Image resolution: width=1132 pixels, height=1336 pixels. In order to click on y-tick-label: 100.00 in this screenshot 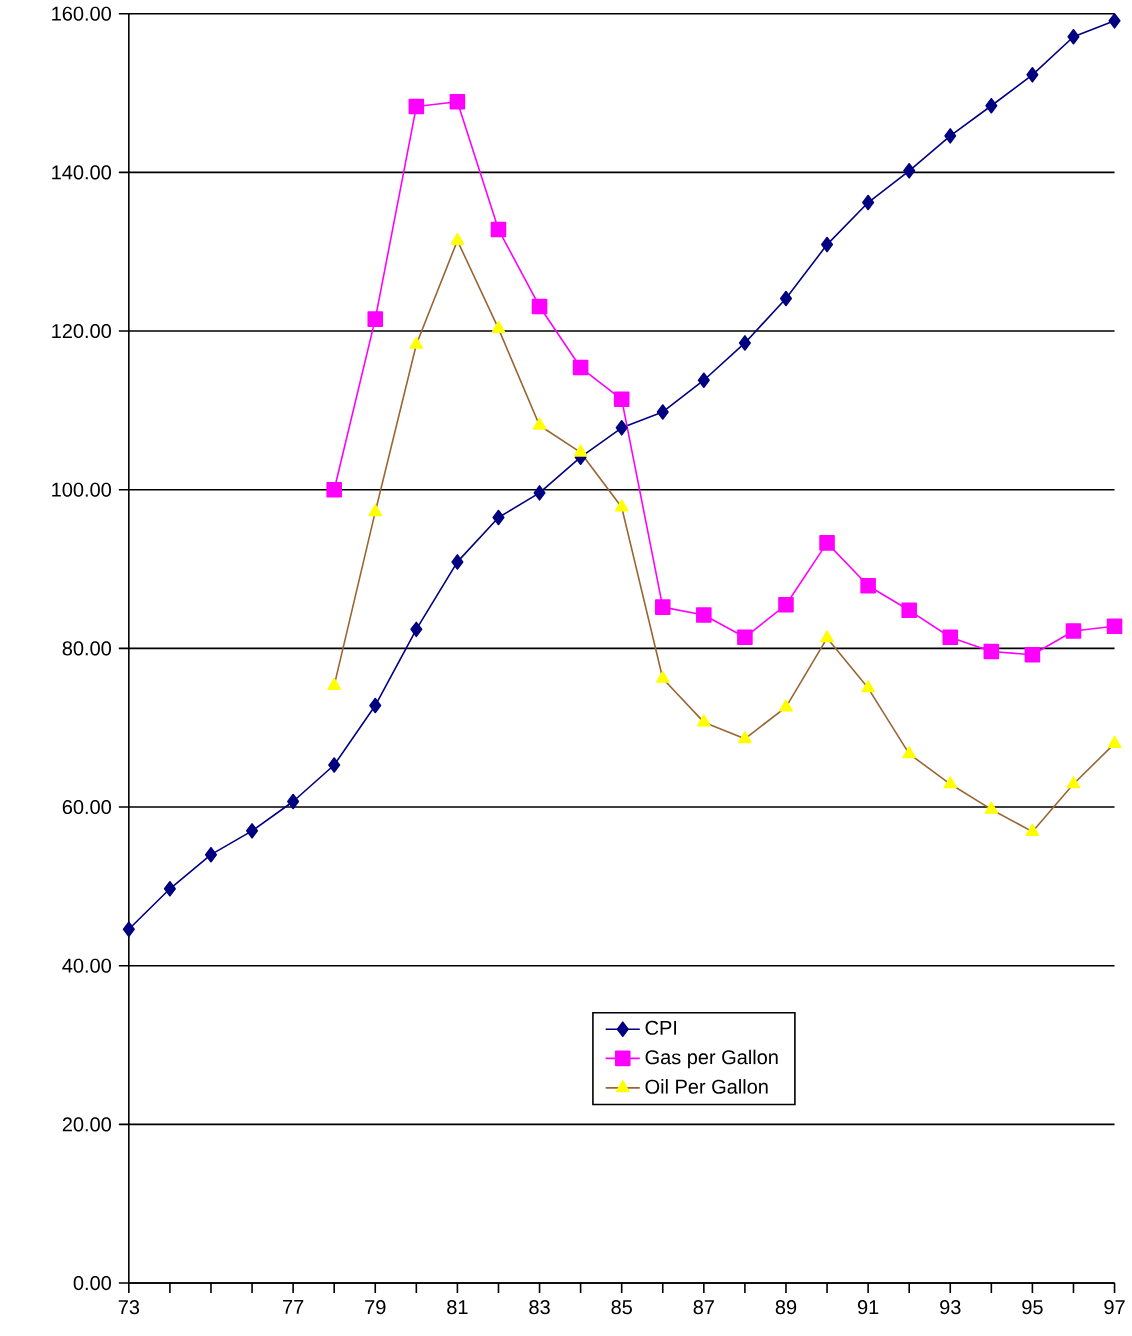, I will do `click(81, 489)`.